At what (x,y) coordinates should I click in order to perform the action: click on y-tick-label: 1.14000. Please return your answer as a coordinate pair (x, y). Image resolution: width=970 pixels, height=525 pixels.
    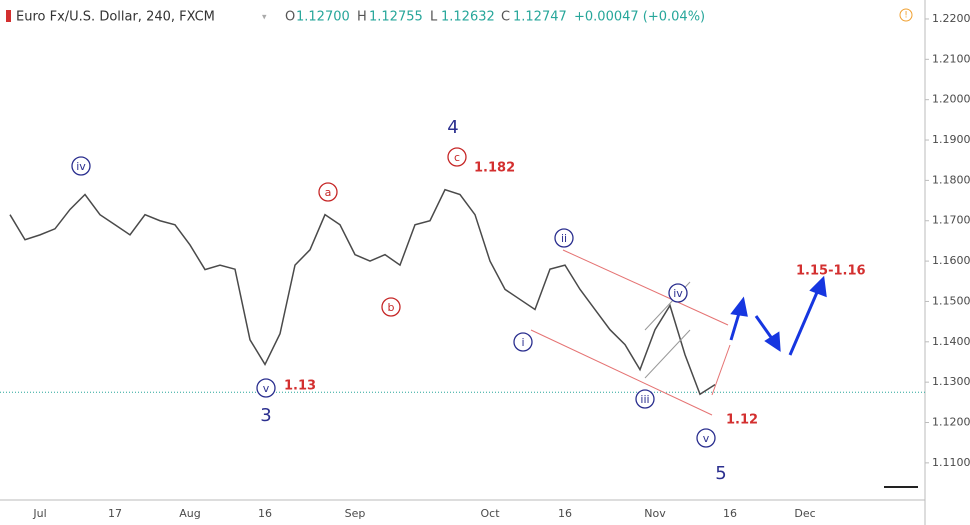
    Looking at the image, I should click on (951, 341).